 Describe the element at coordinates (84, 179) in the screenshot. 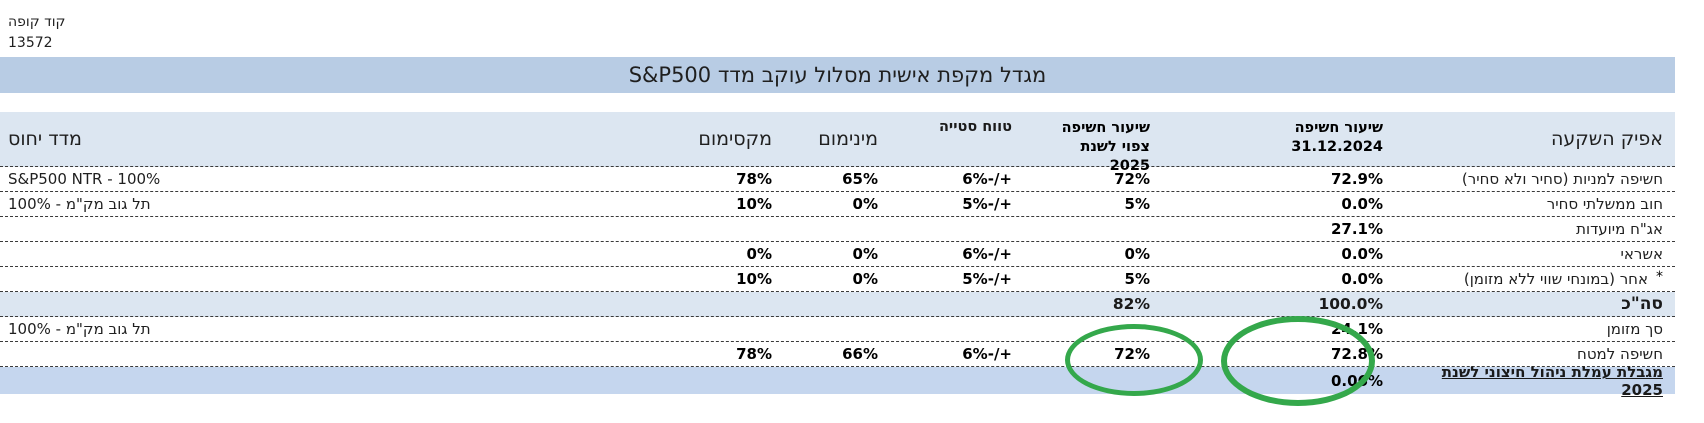

I see `cell-benchmark: S&P500 NTR - 100%` at that location.